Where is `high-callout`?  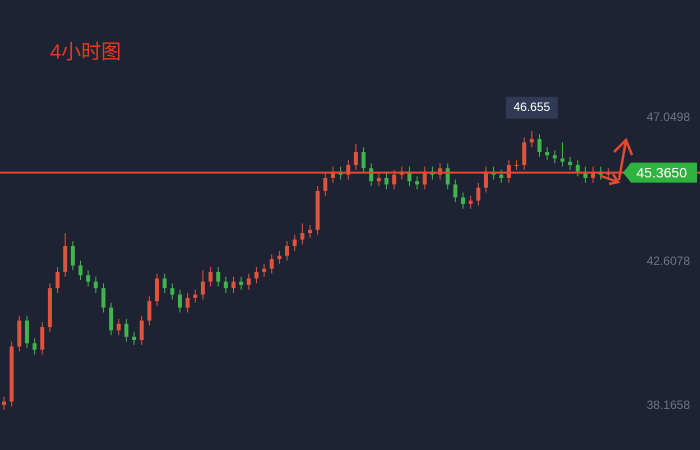 high-callout is located at coordinates (531, 107).